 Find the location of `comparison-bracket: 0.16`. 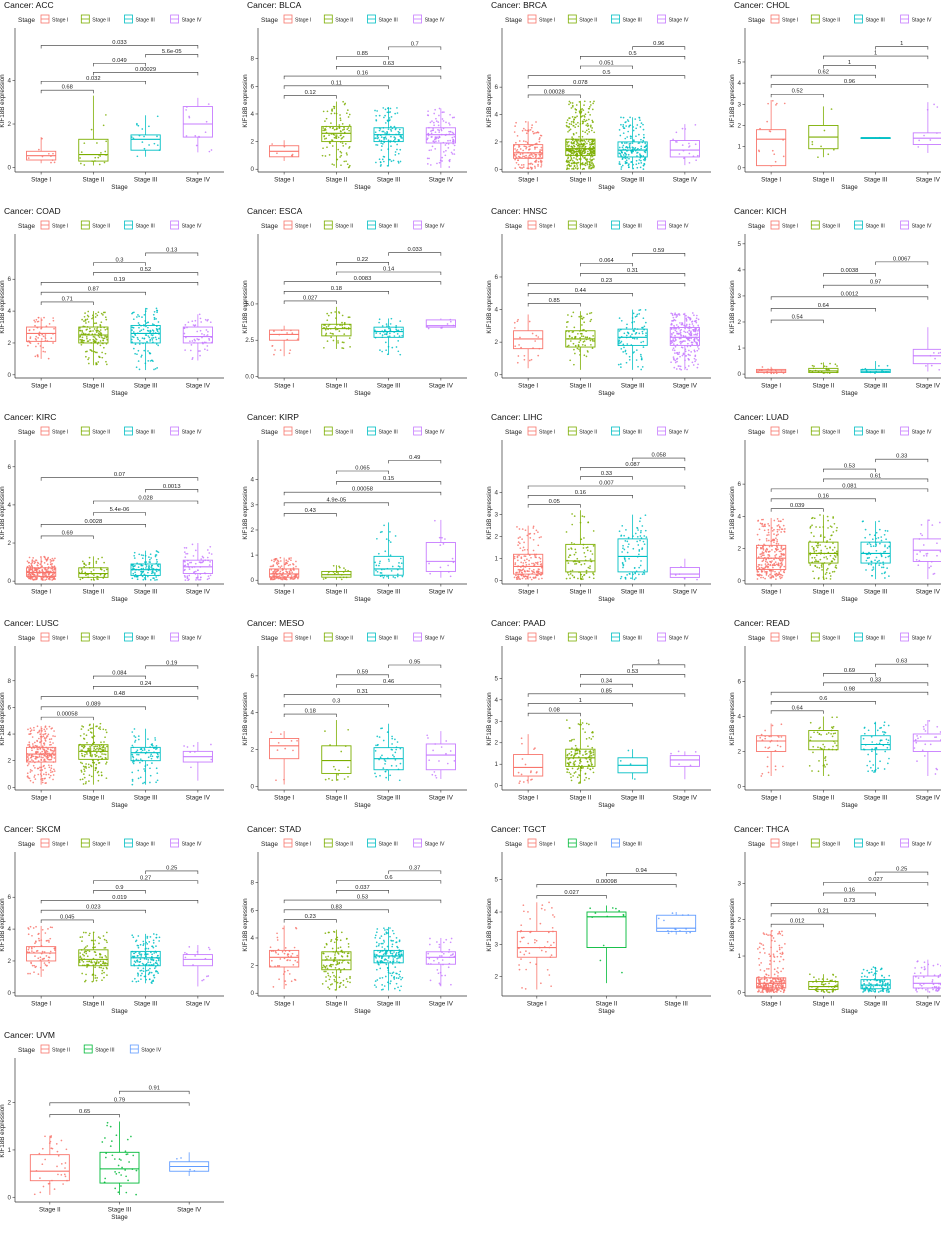

comparison-bracket: 0.16 is located at coordinates (580, 494).